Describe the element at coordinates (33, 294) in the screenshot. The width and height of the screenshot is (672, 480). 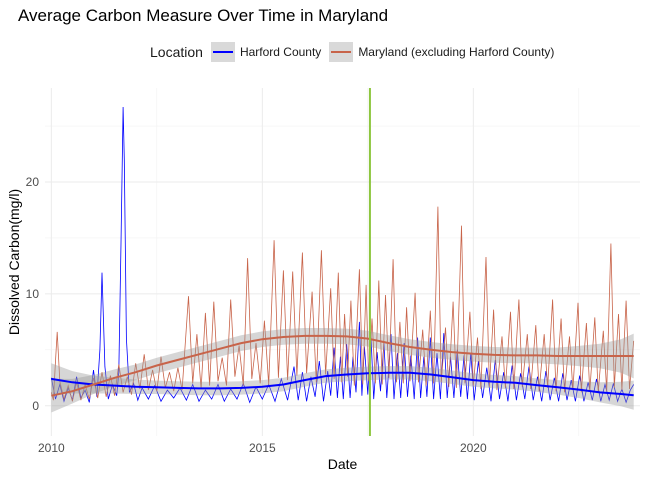
I see `y-tick-label: 10` at that location.